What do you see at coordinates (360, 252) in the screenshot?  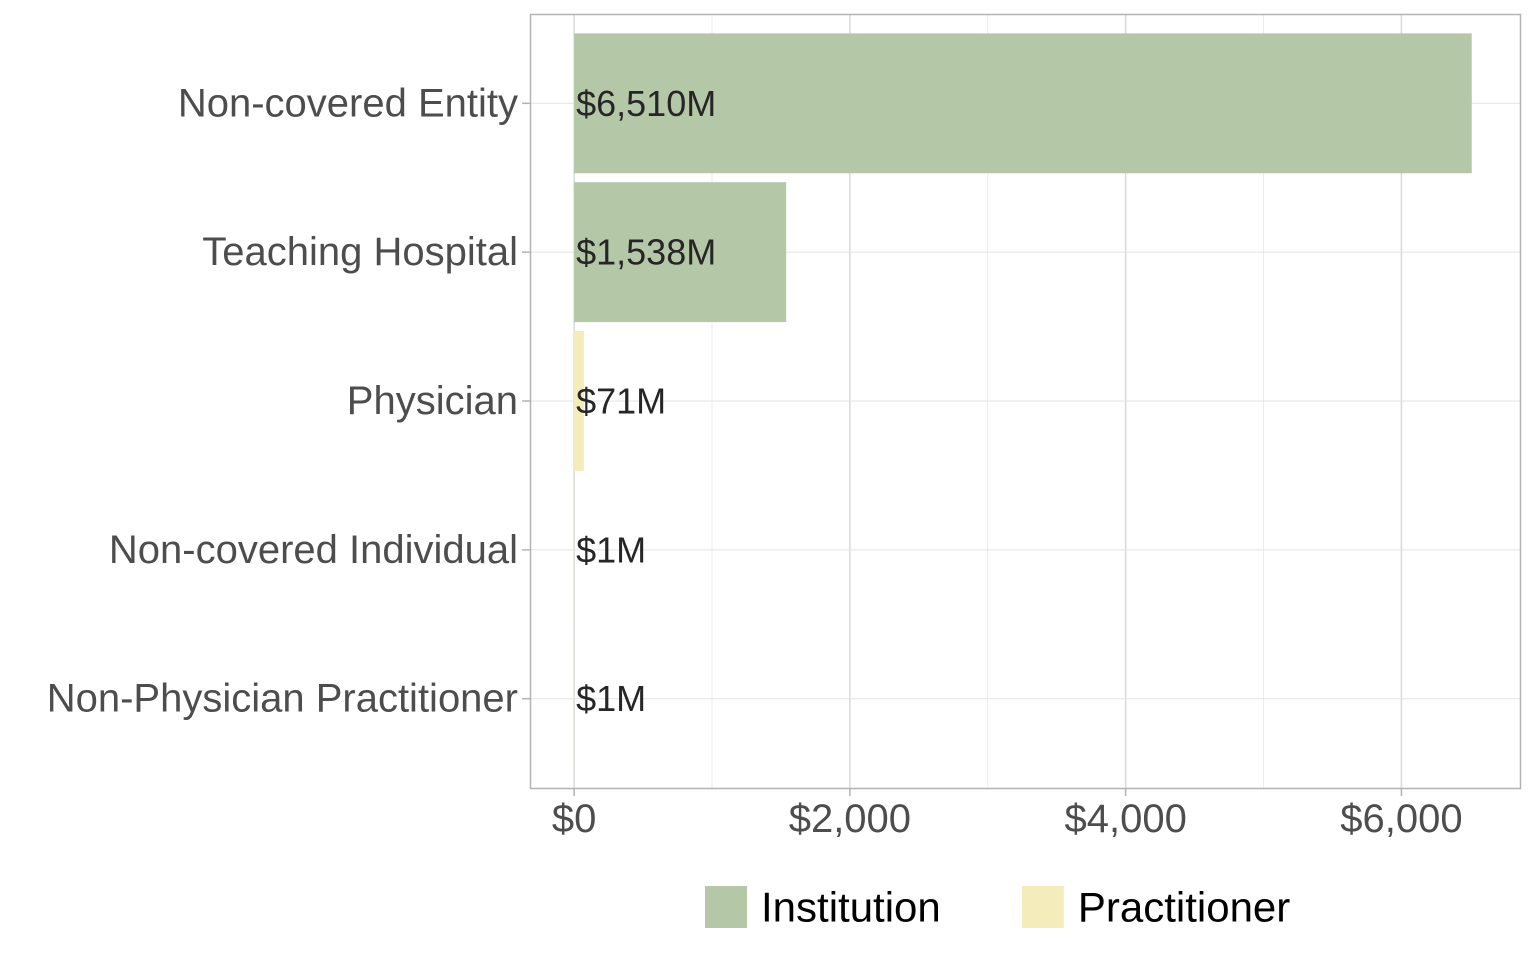 I see `y-tick-label: Teaching Hospital` at bounding box center [360, 252].